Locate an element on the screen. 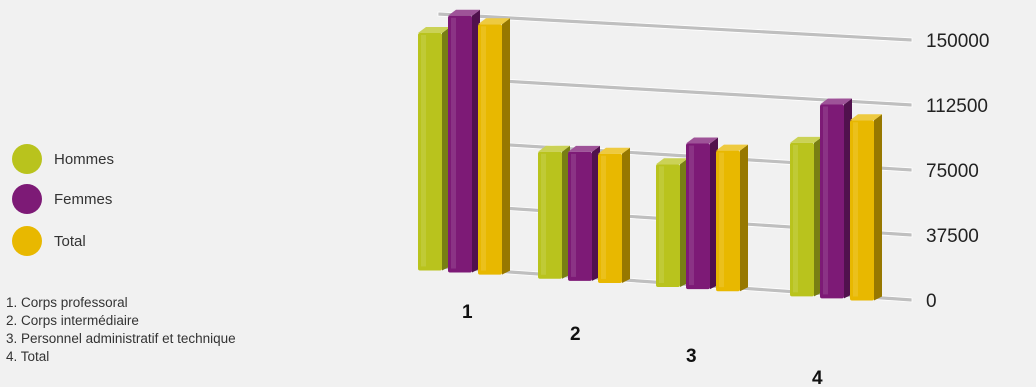 The image size is (1036, 387). legend-label: Femmes is located at coordinates (83, 199).